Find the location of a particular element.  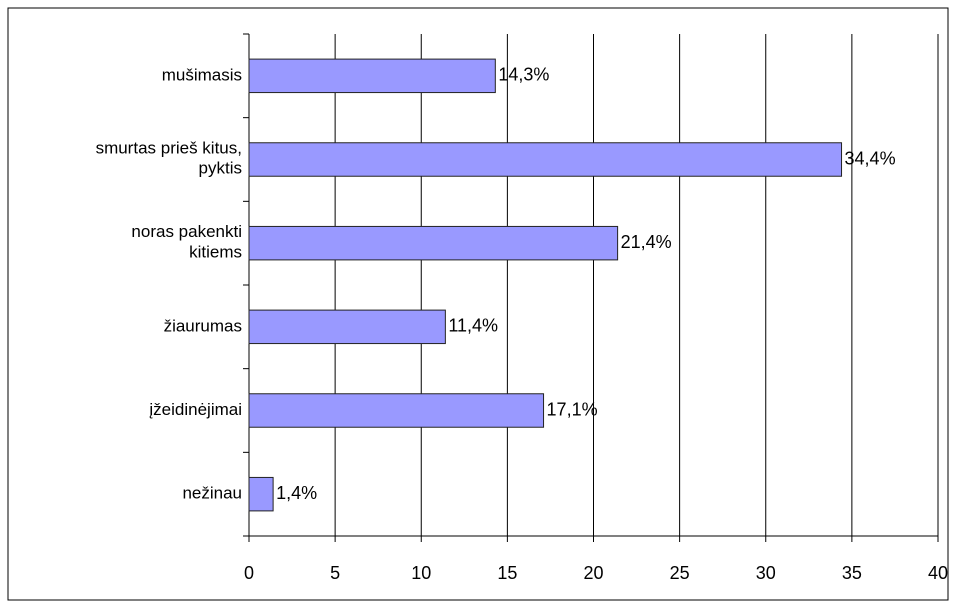

value-label: 11,4% is located at coordinates (473, 326).